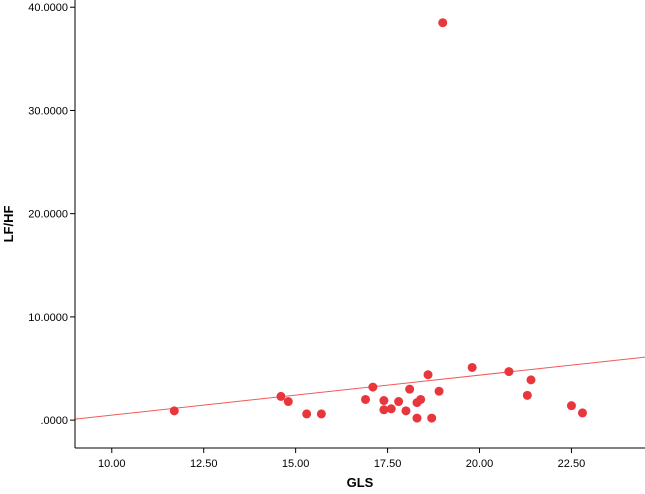 The width and height of the screenshot is (645, 494). What do you see at coordinates (48, 8) in the screenshot?
I see `y-tick-label: 40.0000` at bounding box center [48, 8].